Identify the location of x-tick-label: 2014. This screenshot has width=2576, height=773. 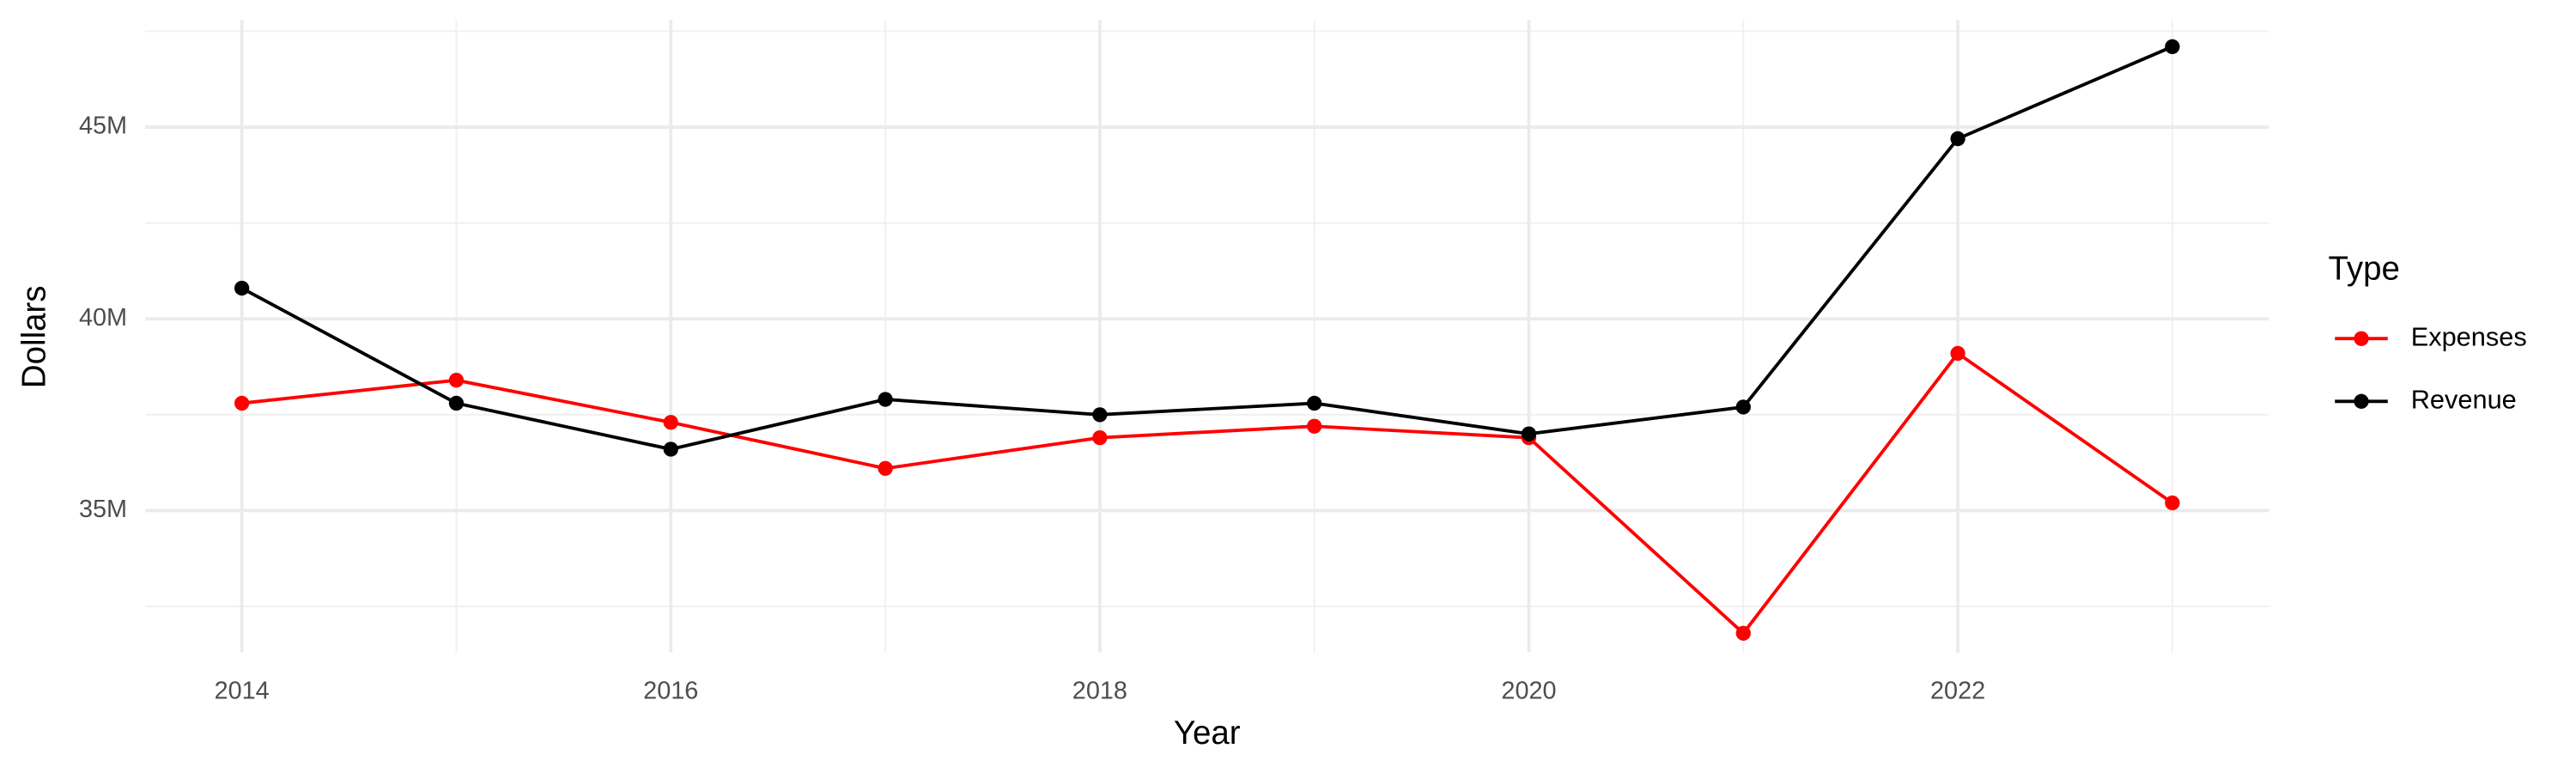
(242, 690).